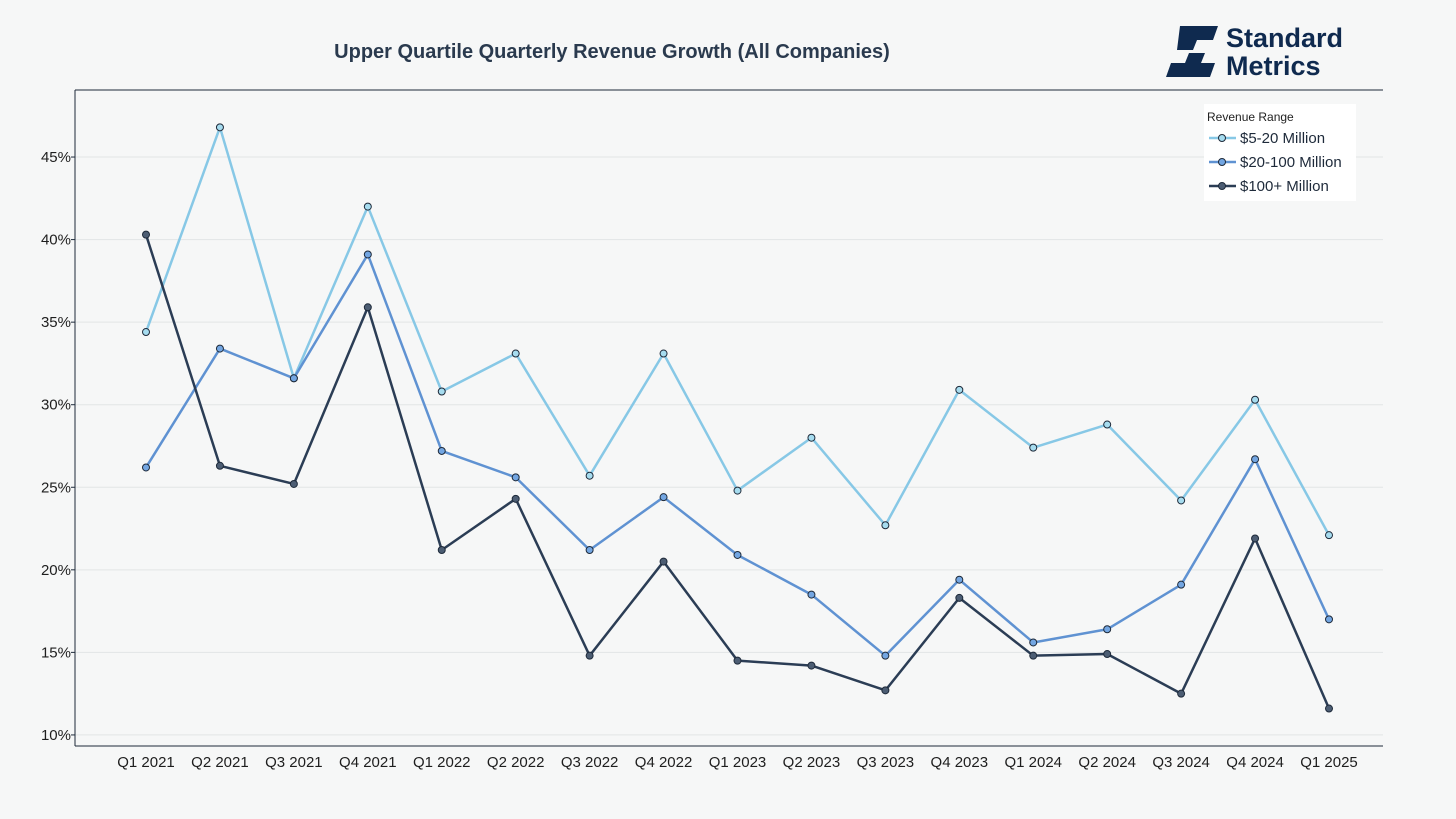 This screenshot has width=1456, height=819. Describe the element at coordinates (516, 762) in the screenshot. I see `x-tick-label: Q2 2022` at that location.